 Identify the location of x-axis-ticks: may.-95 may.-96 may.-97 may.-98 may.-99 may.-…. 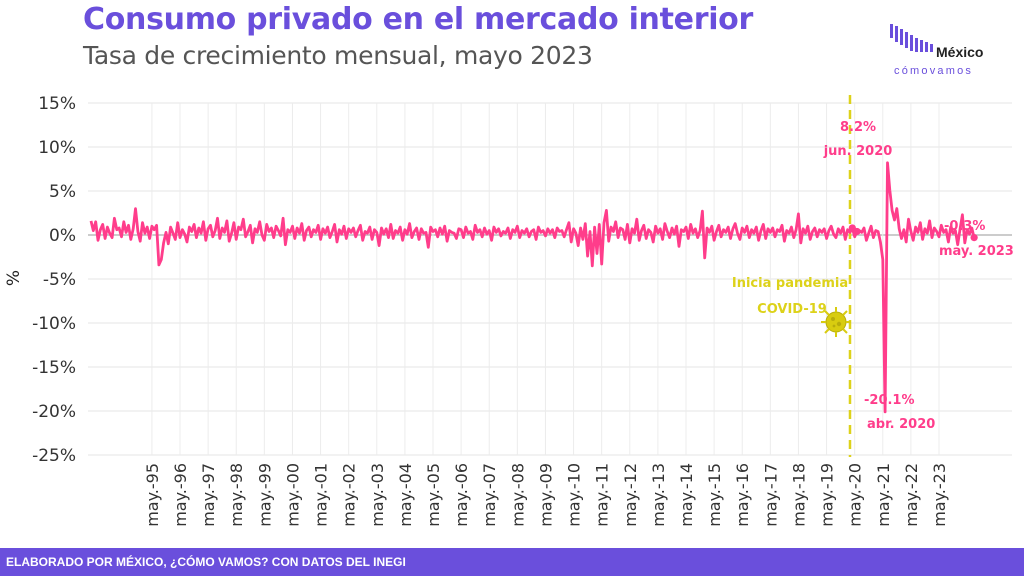
(546, 495).